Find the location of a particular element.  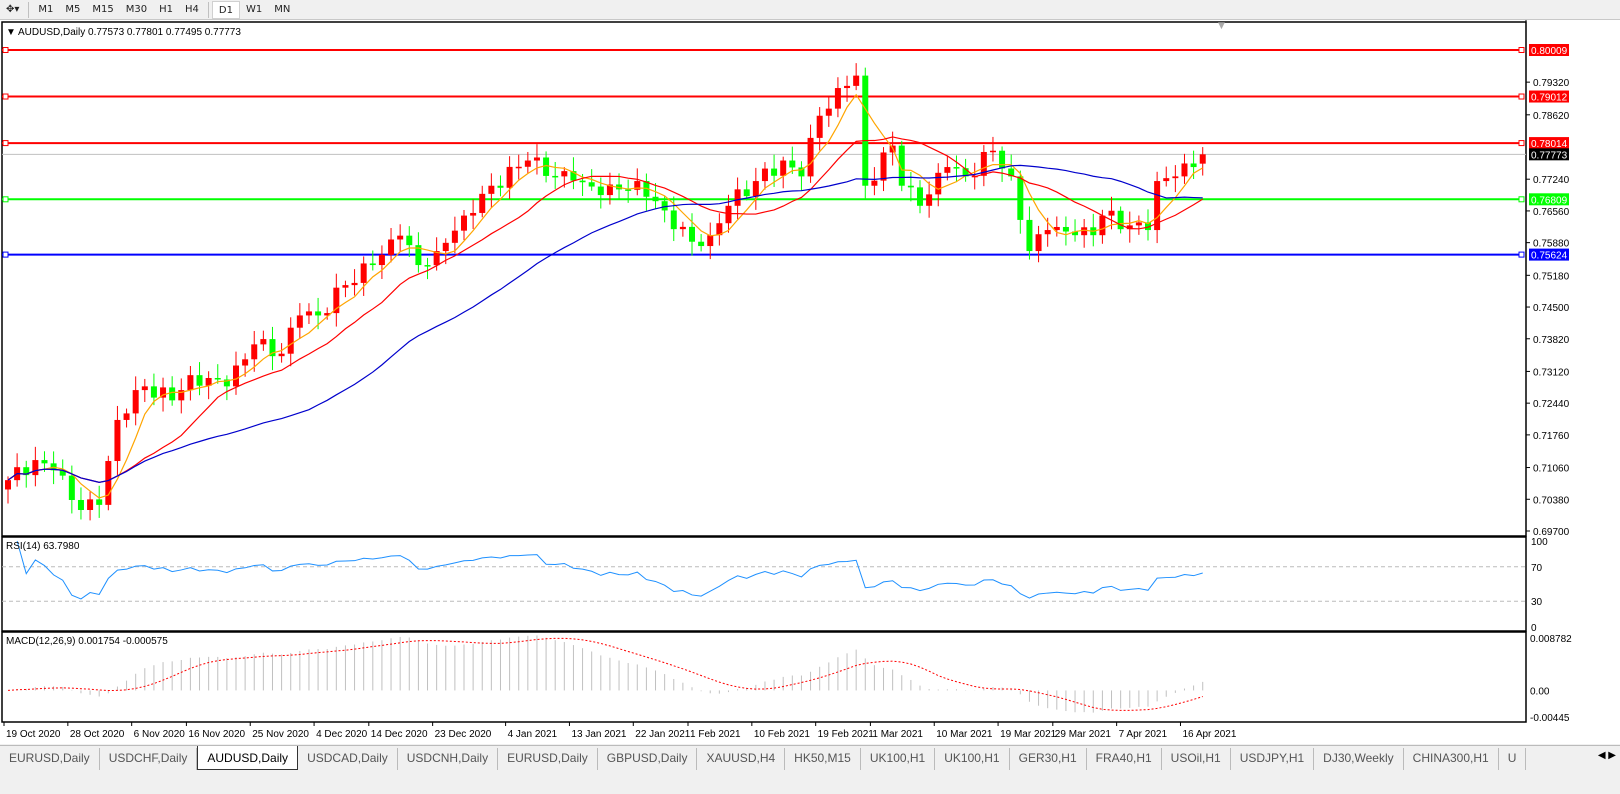

date-axis-label: 19 Mar 2021 is located at coordinates (1028, 734).